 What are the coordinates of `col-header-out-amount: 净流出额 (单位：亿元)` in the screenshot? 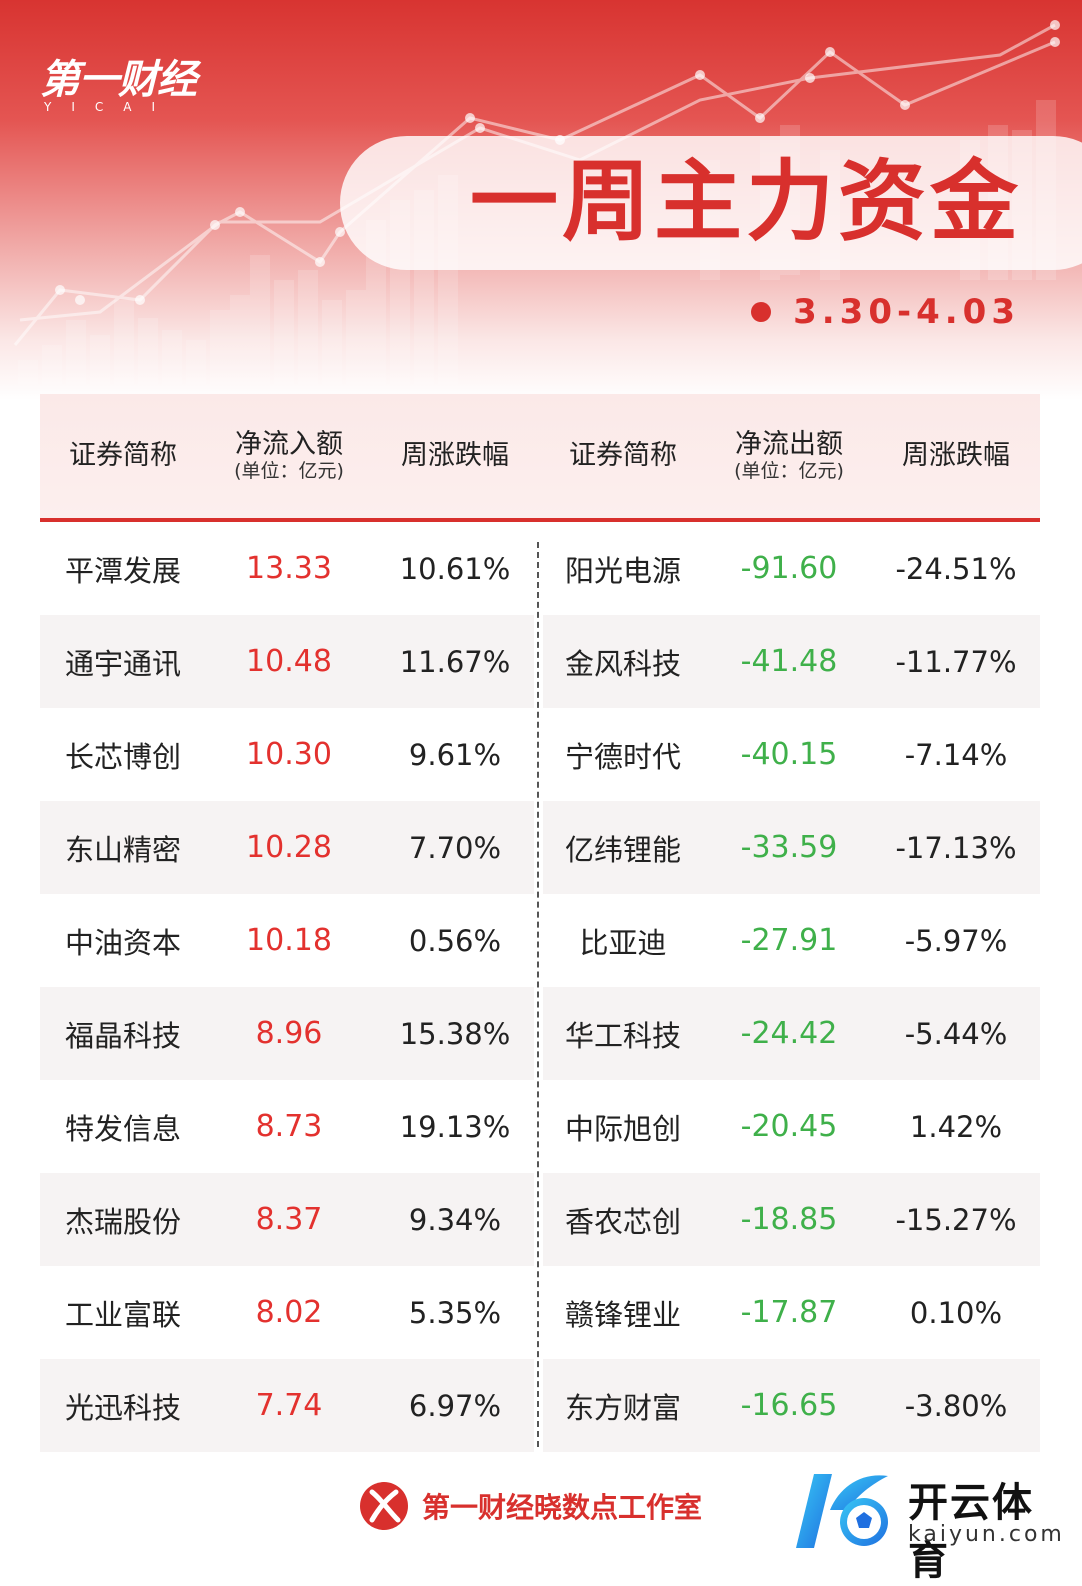 It's located at (789, 456).